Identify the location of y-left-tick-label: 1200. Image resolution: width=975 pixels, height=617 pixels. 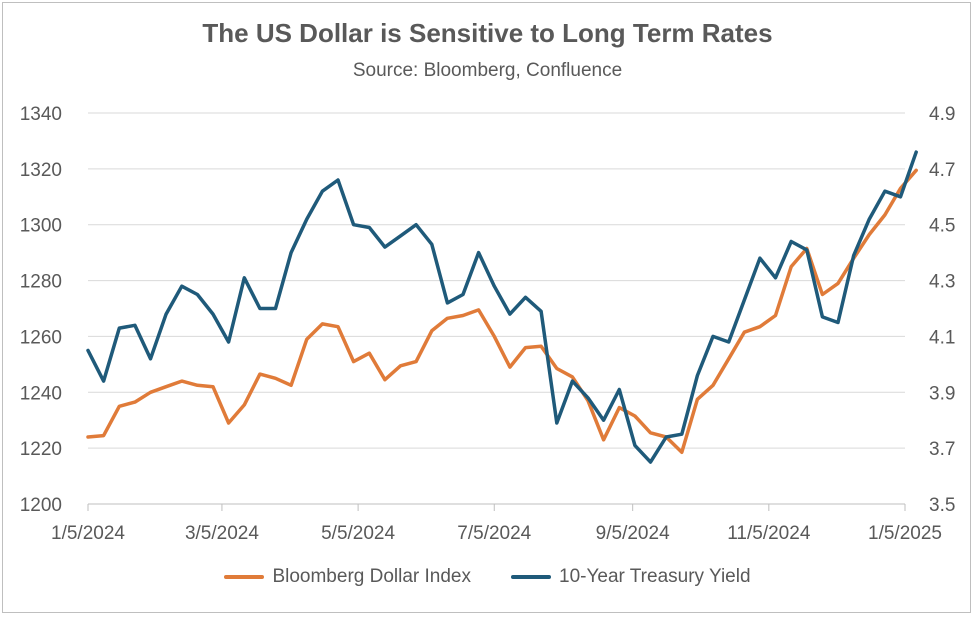
(41, 505).